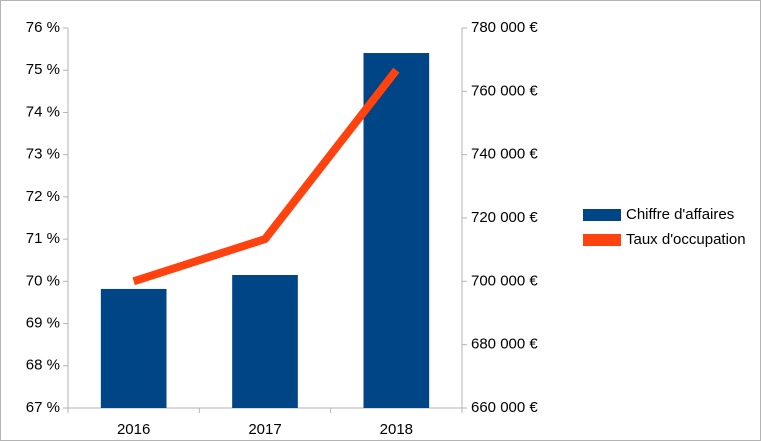 The width and height of the screenshot is (761, 441). Describe the element at coordinates (686, 239) in the screenshot. I see `legend-label: Taux d'occupation` at that location.